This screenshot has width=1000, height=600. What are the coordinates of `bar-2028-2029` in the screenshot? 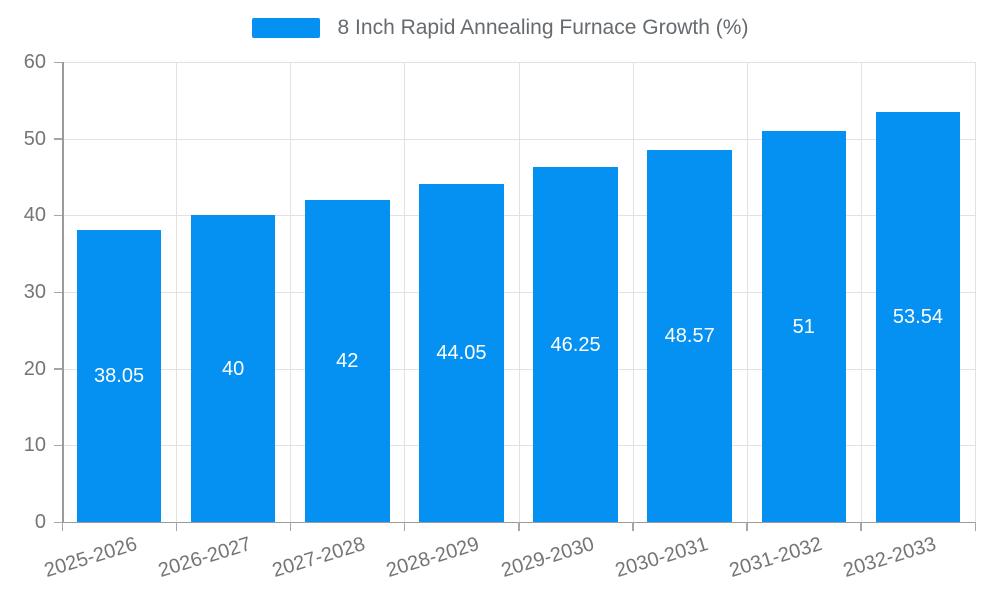 It's located at (461, 353).